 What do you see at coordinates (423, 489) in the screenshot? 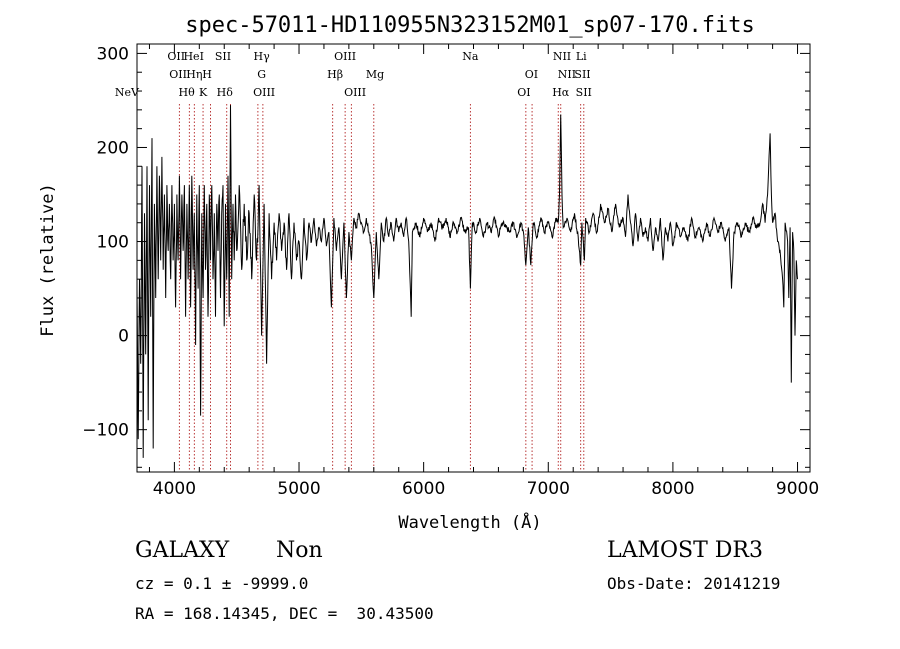
I see `x-tick-label: 6000` at bounding box center [423, 489].